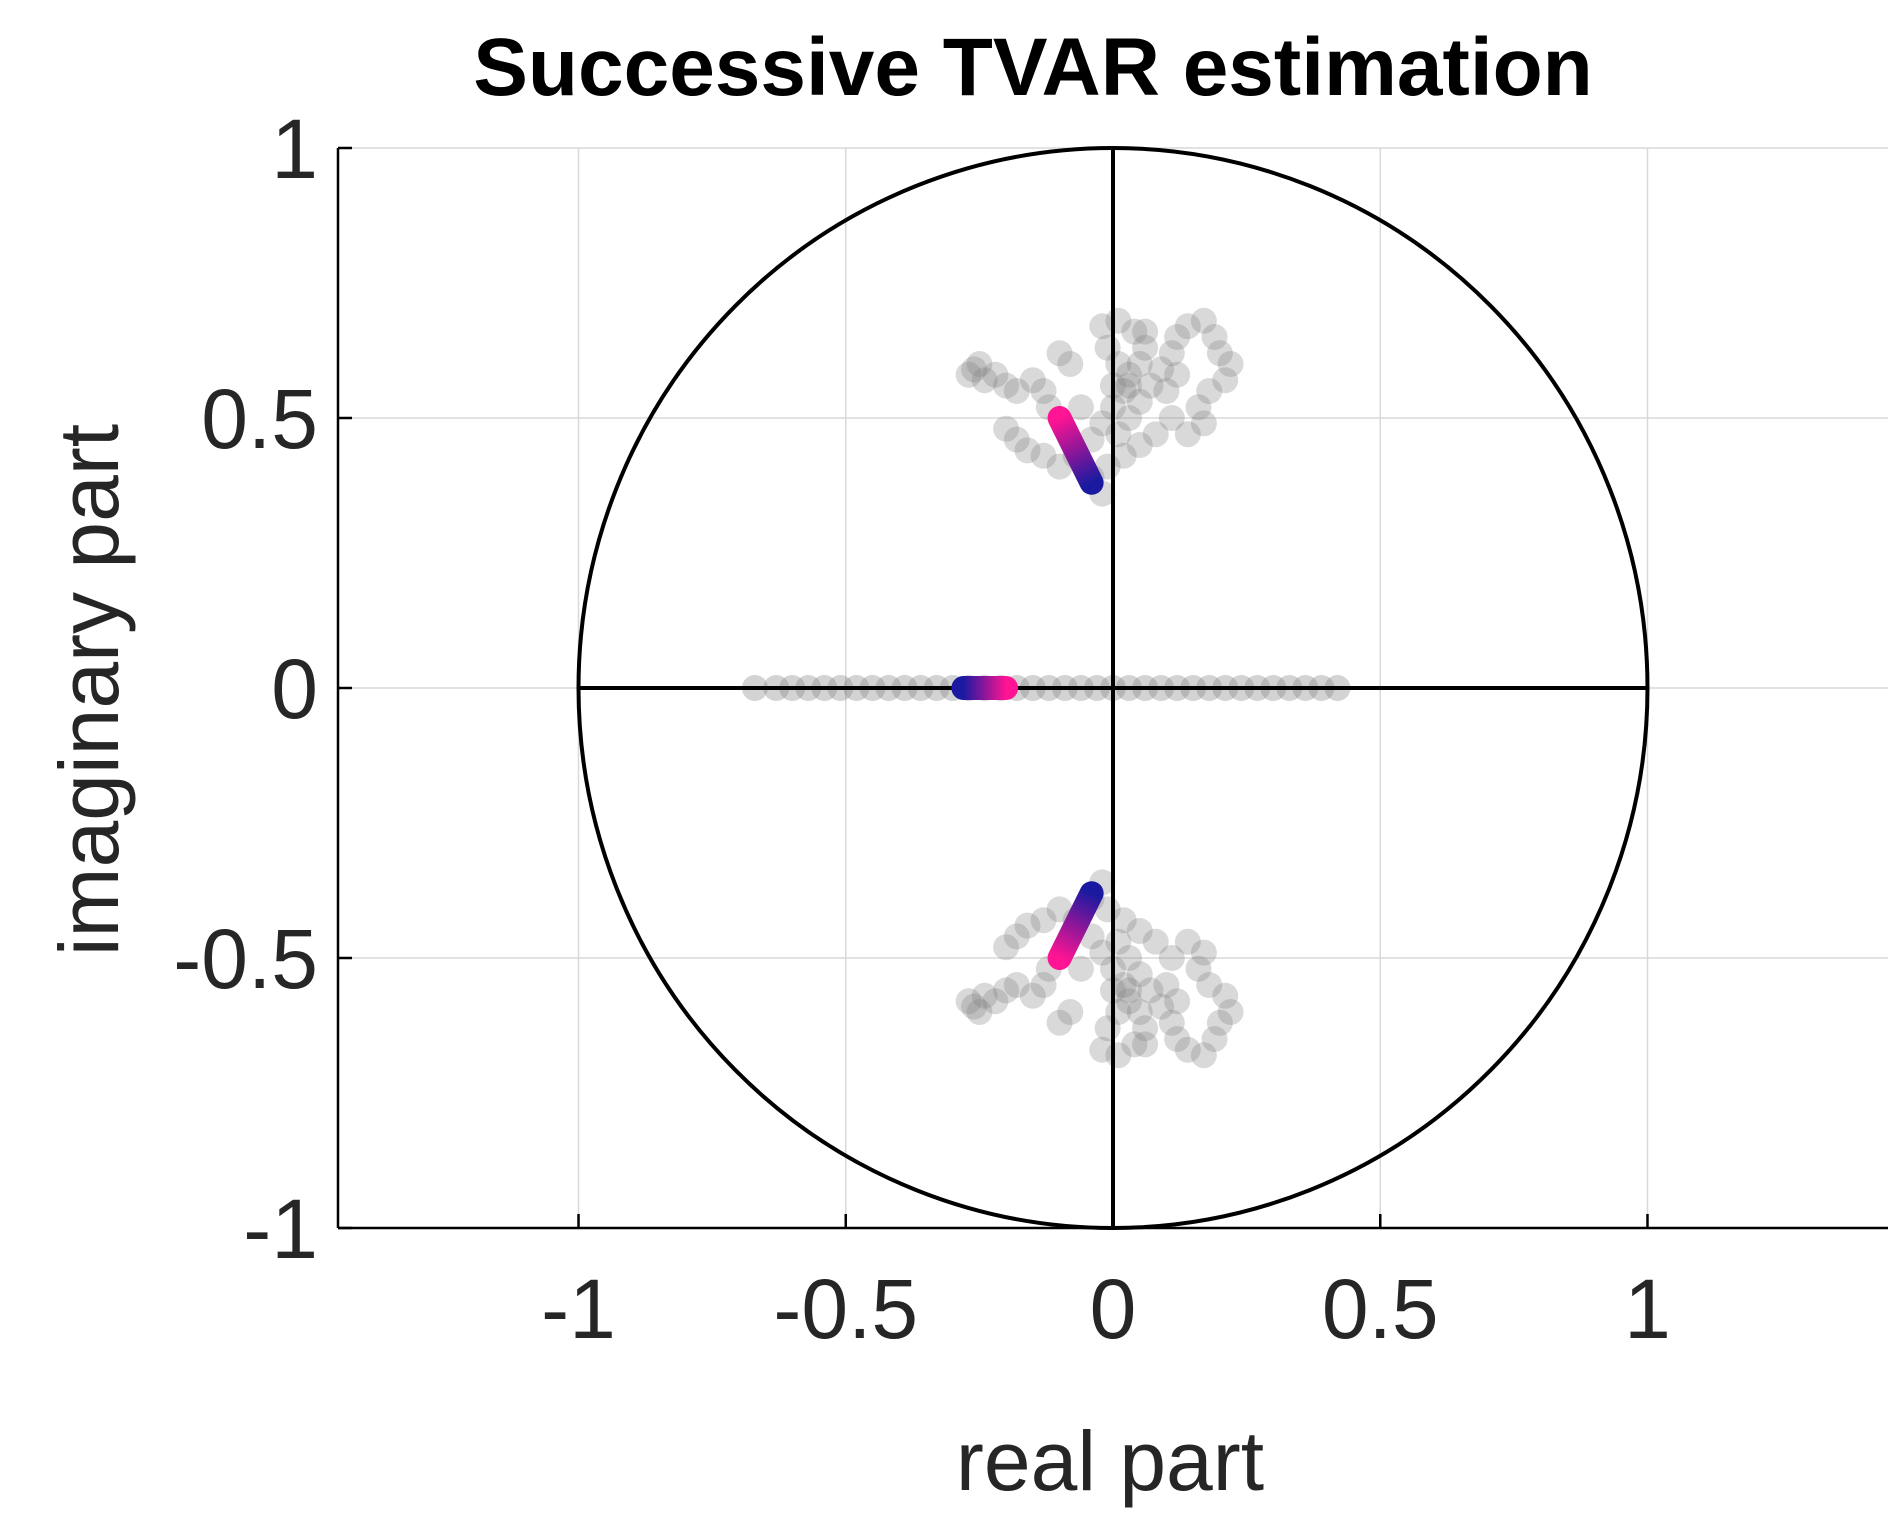 Image resolution: width=1899 pixels, height=1535 pixels. I want to click on y-tick-label: 0.5, so click(259, 419).